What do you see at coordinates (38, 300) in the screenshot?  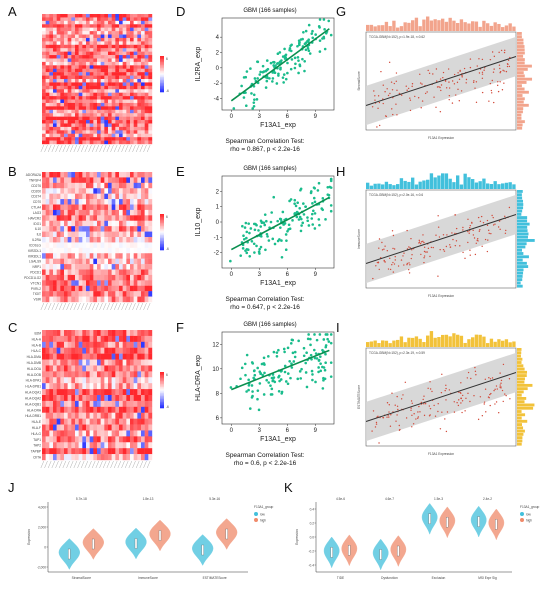 I see `heat-row-label: VSIR` at bounding box center [38, 300].